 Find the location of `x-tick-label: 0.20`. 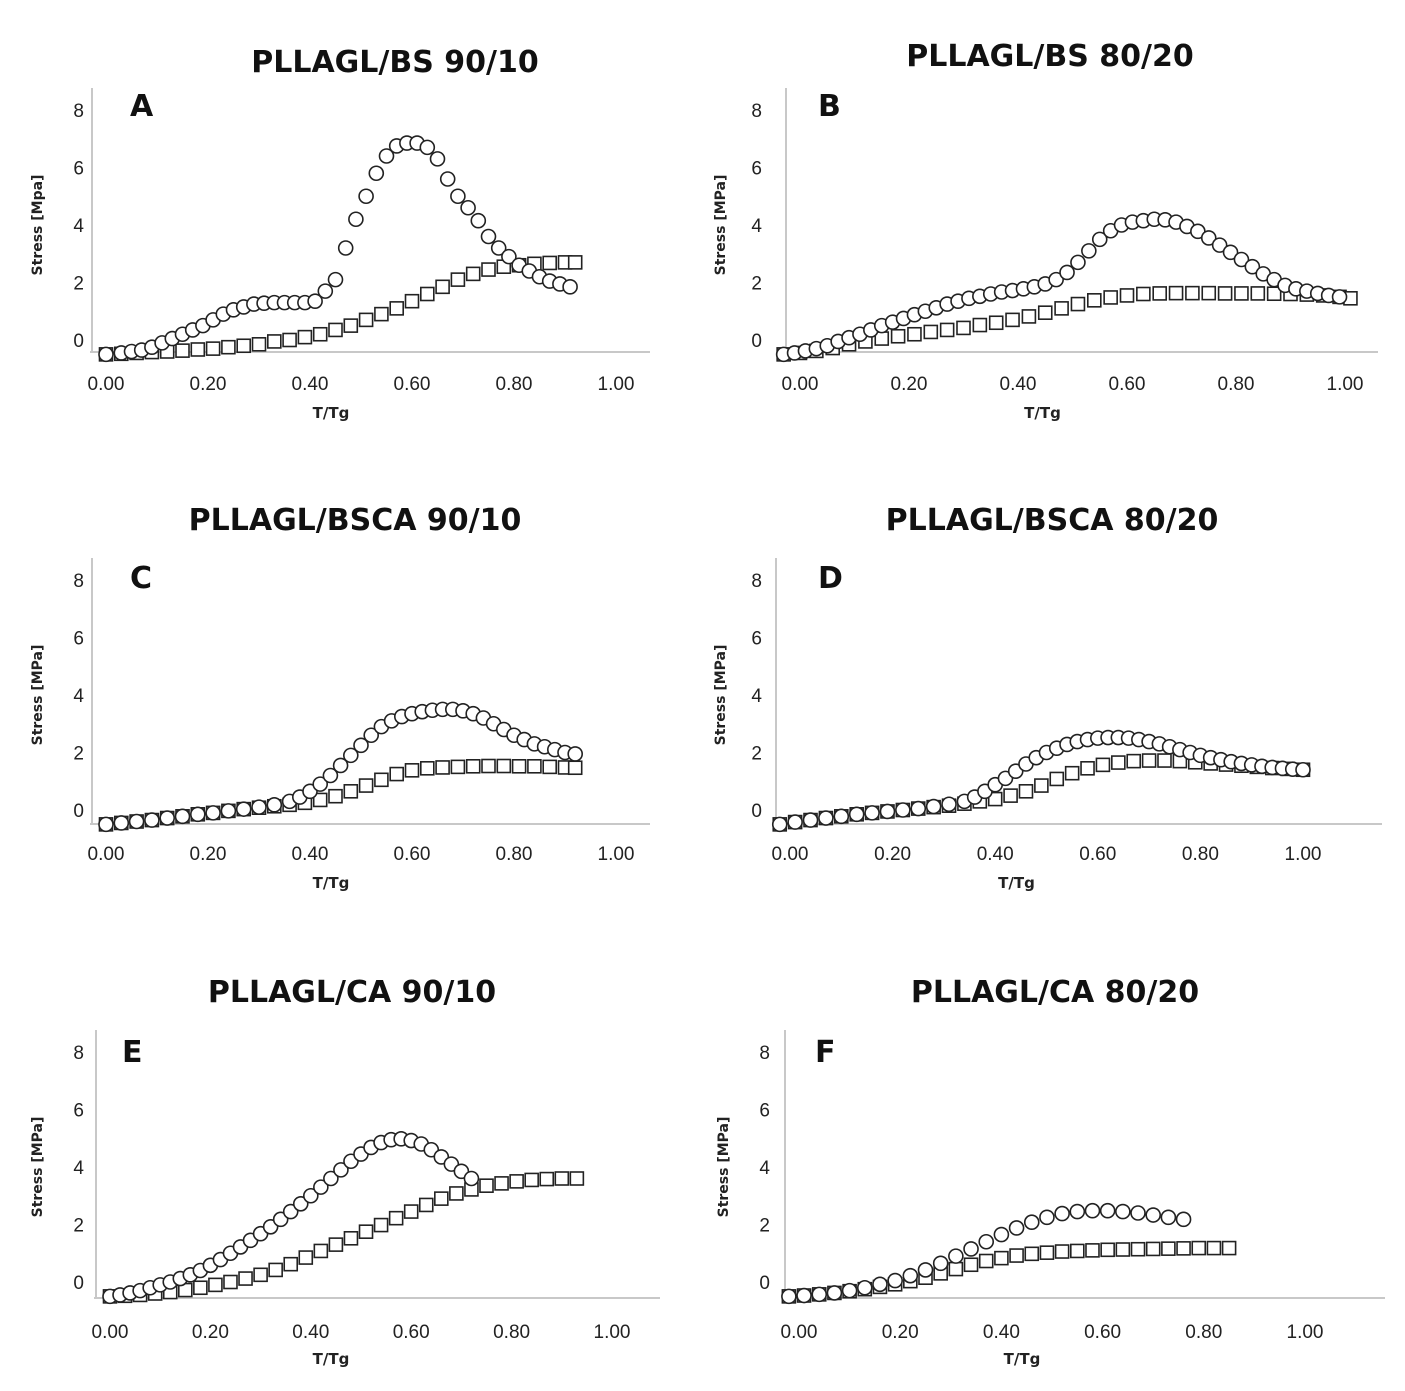

x-tick-label: 0.20 is located at coordinates (909, 384).